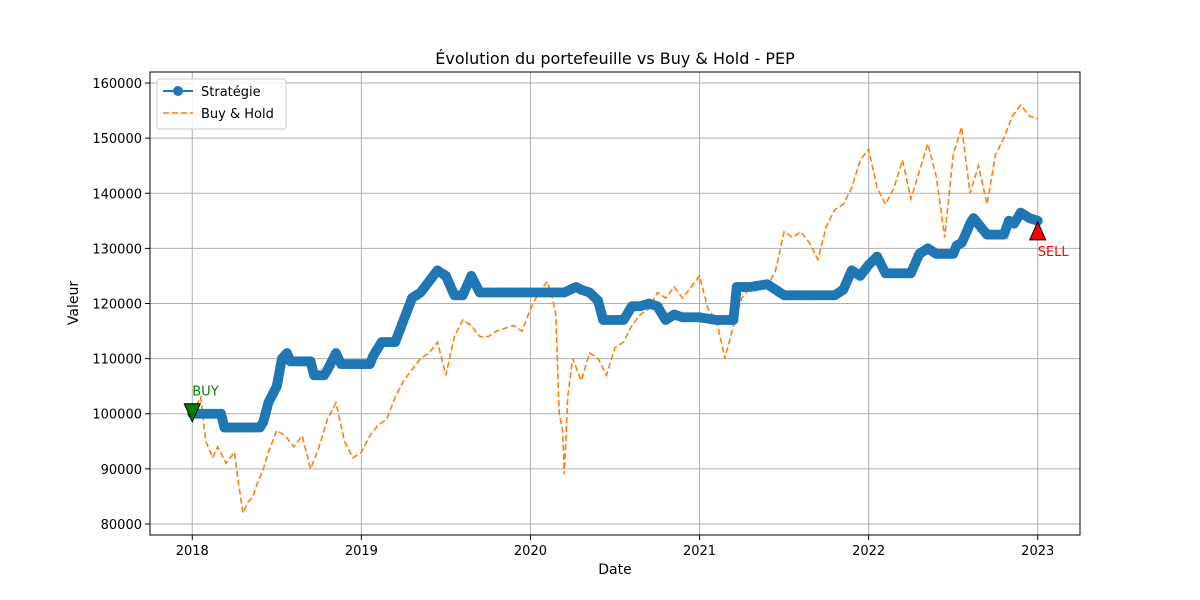 The height and width of the screenshot is (600, 1200). I want to click on legend-strategie-marker, so click(178, 91).